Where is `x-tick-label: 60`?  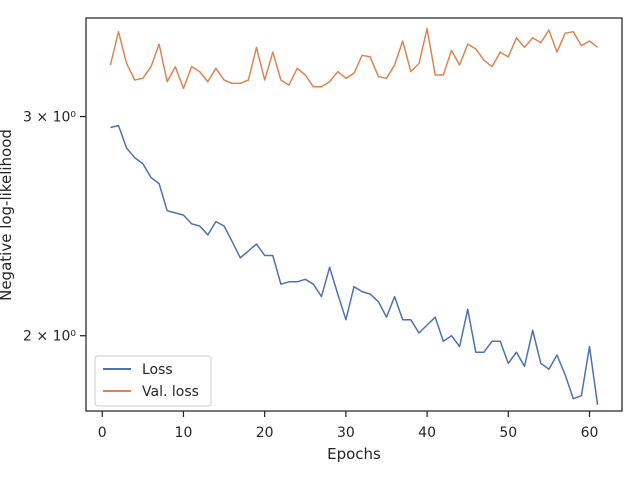
x-tick-label: 60 is located at coordinates (590, 433).